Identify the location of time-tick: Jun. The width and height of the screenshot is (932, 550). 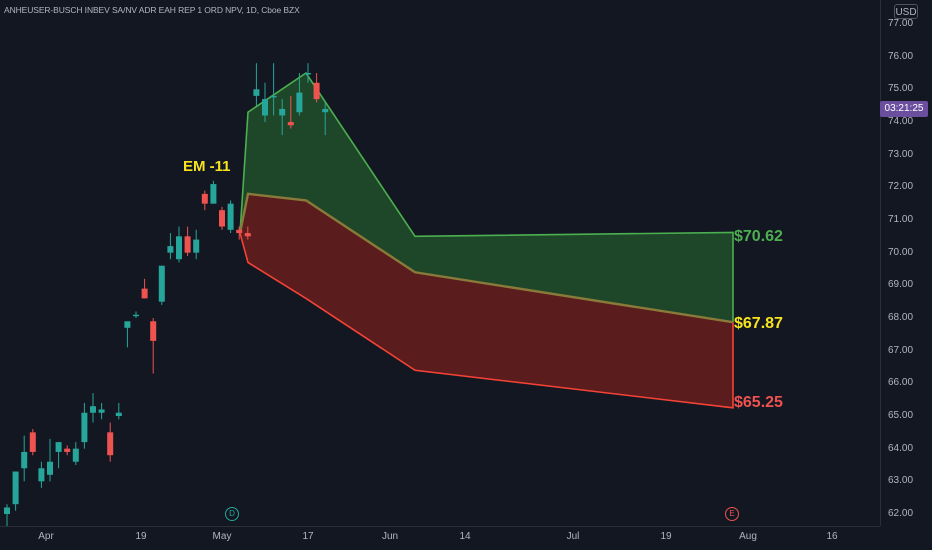
(390, 536).